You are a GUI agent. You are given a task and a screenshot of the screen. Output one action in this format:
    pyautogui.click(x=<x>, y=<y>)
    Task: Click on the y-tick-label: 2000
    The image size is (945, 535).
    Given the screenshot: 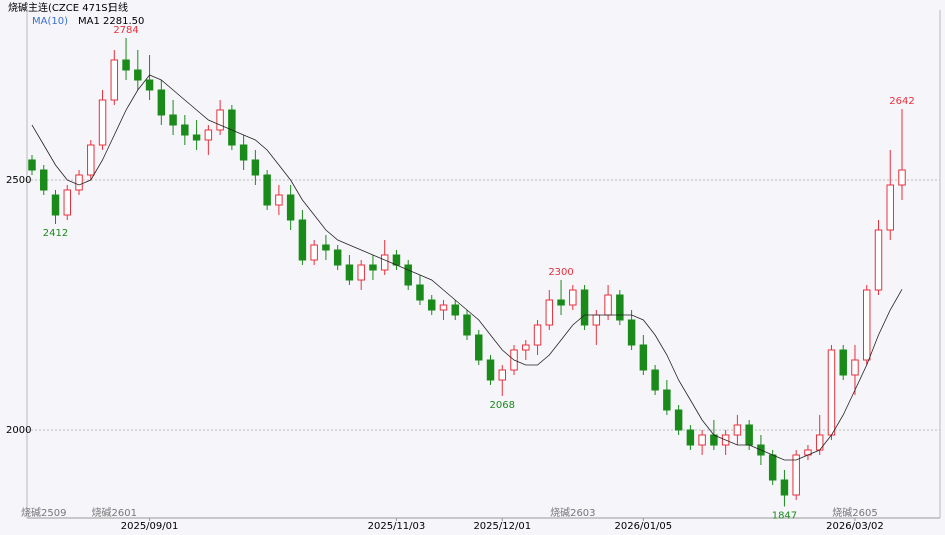 What is the action you would take?
    pyautogui.click(x=18, y=430)
    